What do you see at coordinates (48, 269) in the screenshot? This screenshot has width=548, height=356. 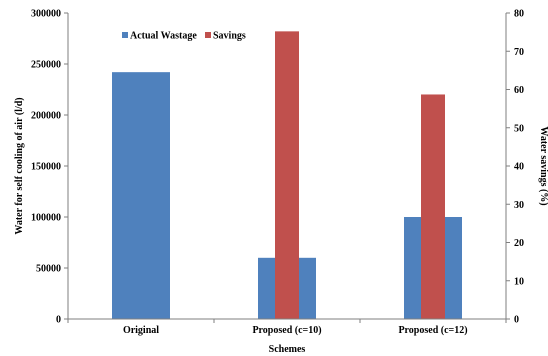 I see `y-tick-label-left: 50000` at bounding box center [48, 269].